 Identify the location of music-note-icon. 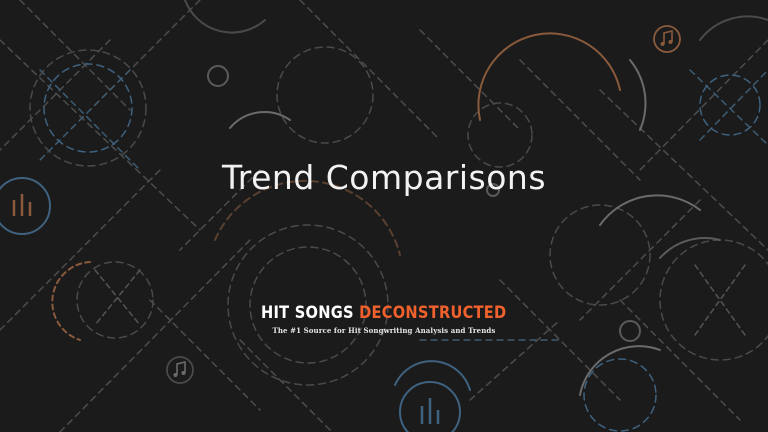
(667, 39).